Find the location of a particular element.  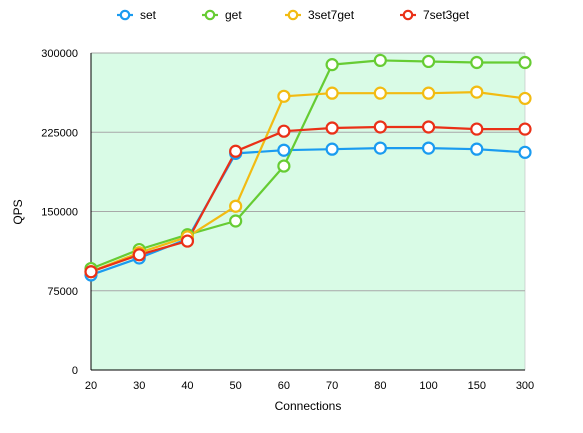

x-tick-label: 60 is located at coordinates (284, 386).